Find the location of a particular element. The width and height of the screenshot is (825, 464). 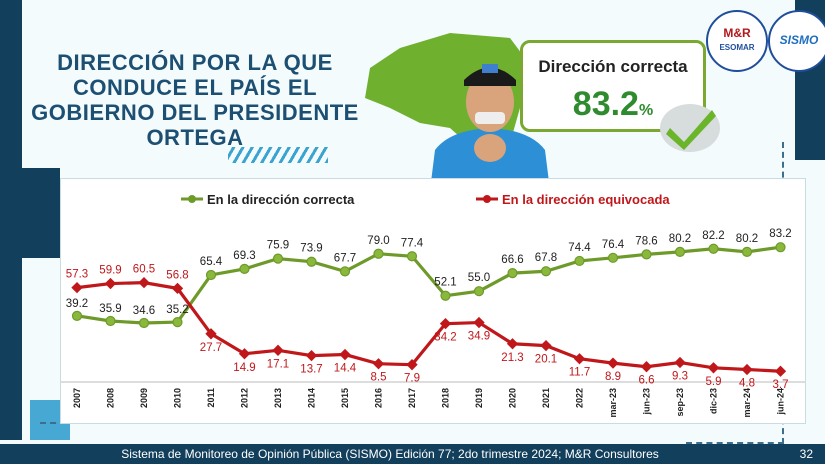

x-tick-18: sep-23 is located at coordinates (680, 402).